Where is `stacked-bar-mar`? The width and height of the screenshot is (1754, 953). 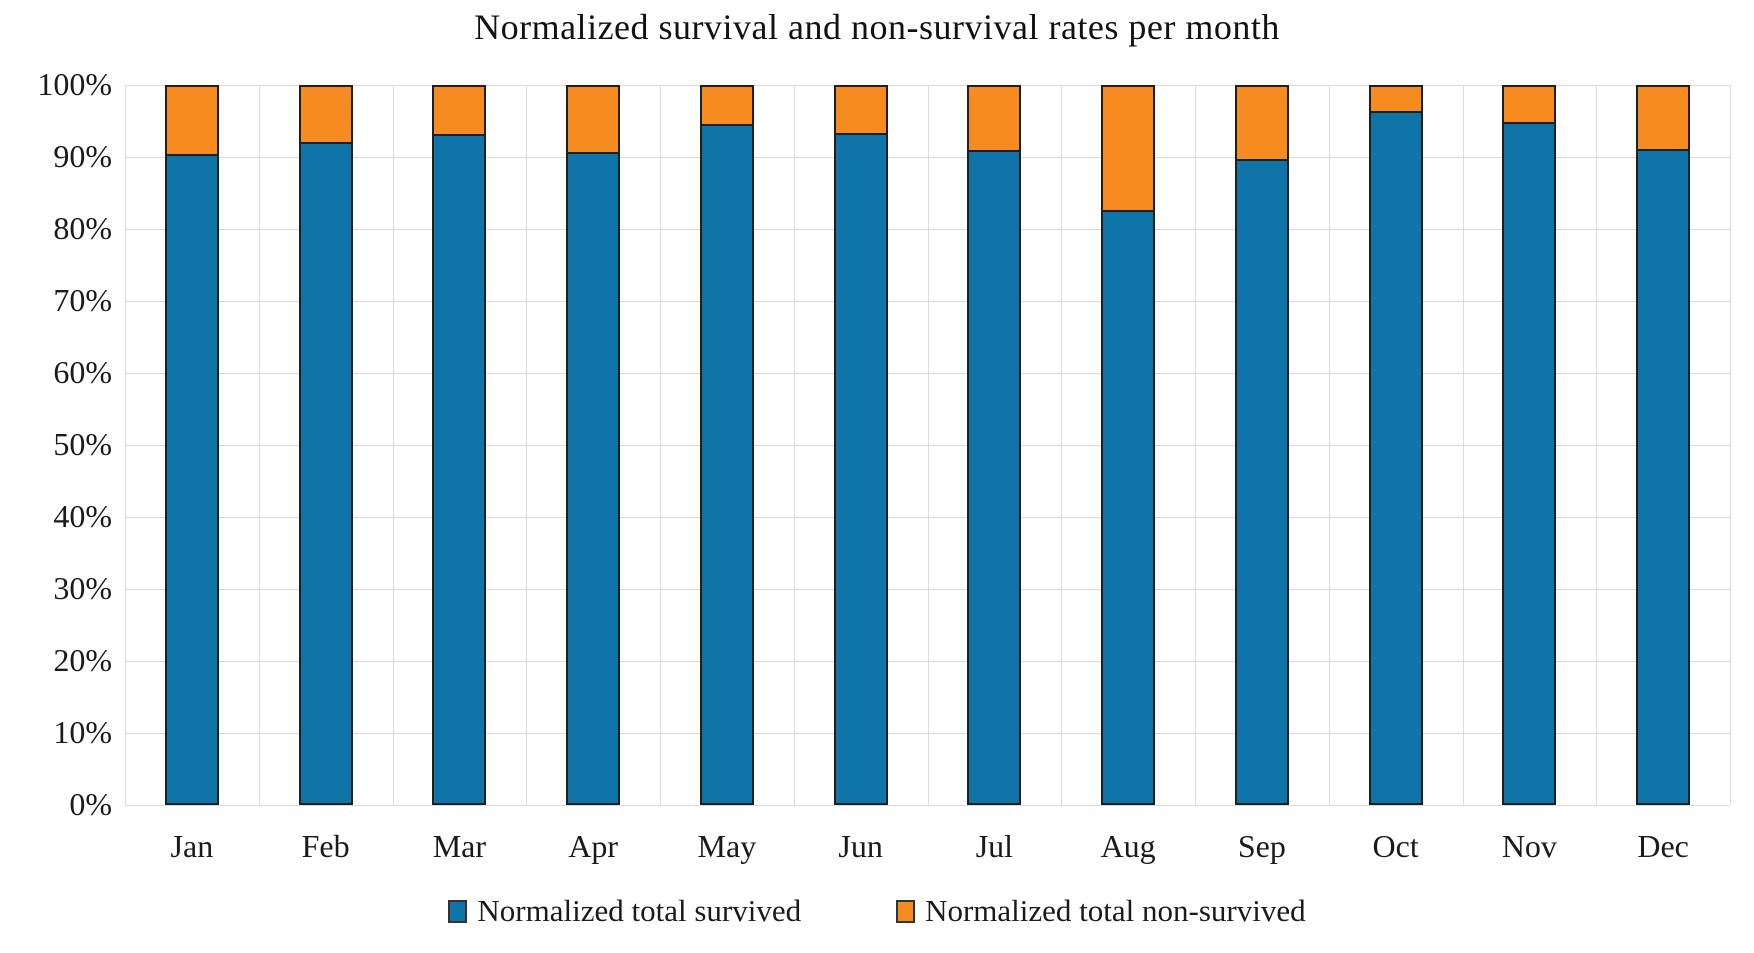 stacked-bar-mar is located at coordinates (459, 445).